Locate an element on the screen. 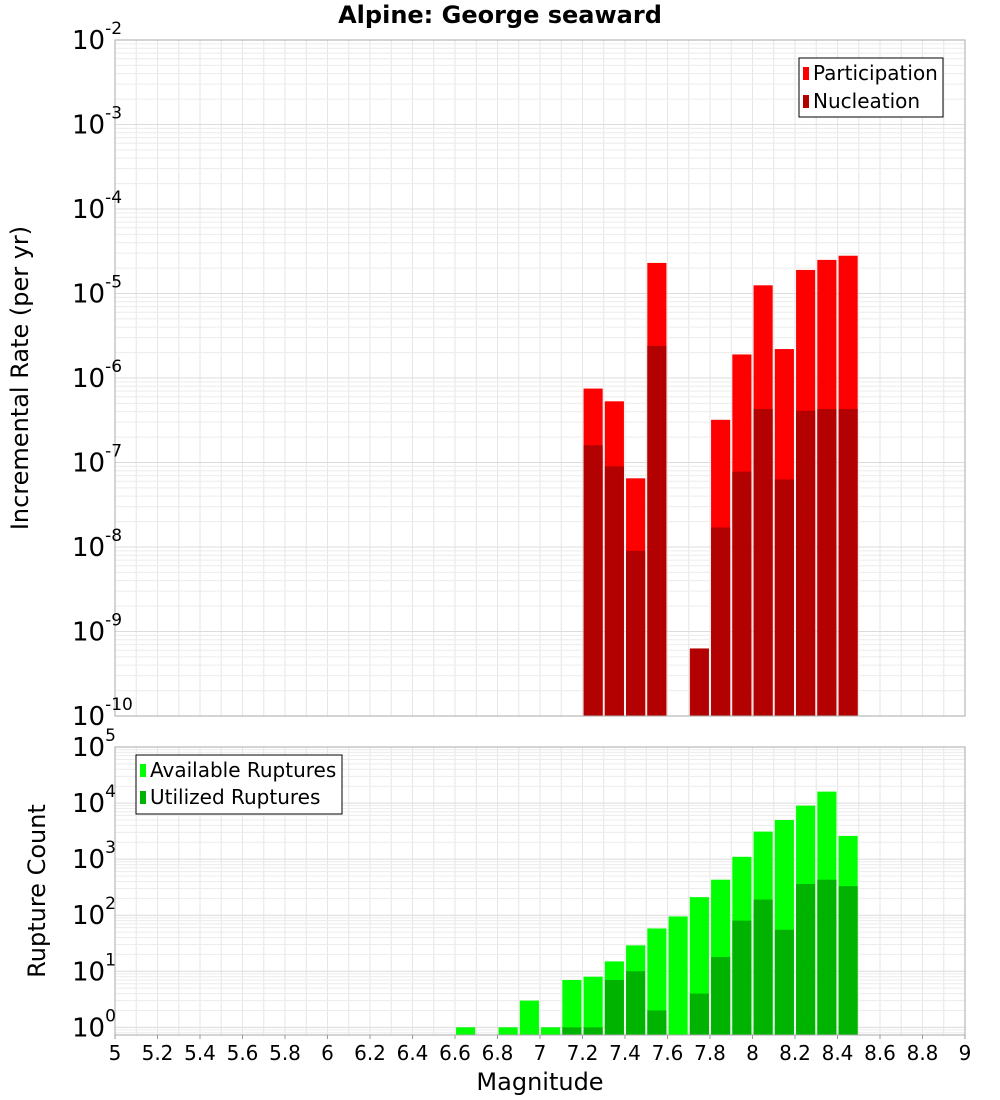  top-y-tick-label: 10-10 is located at coordinates (102, 713).